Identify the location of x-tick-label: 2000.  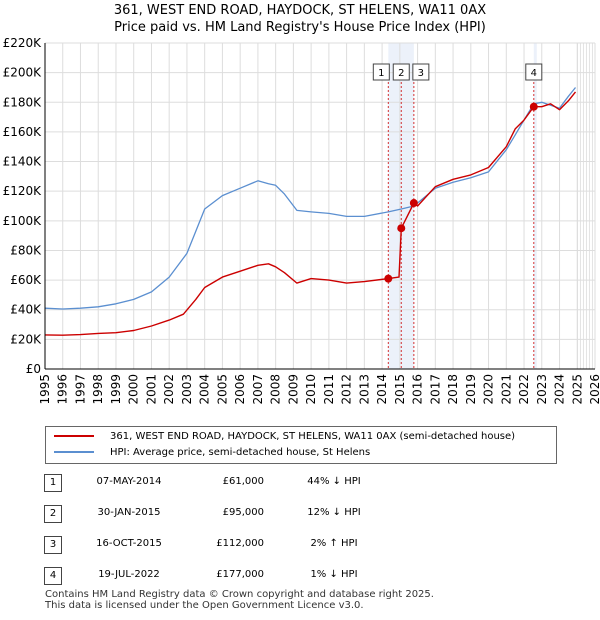
(134, 389).